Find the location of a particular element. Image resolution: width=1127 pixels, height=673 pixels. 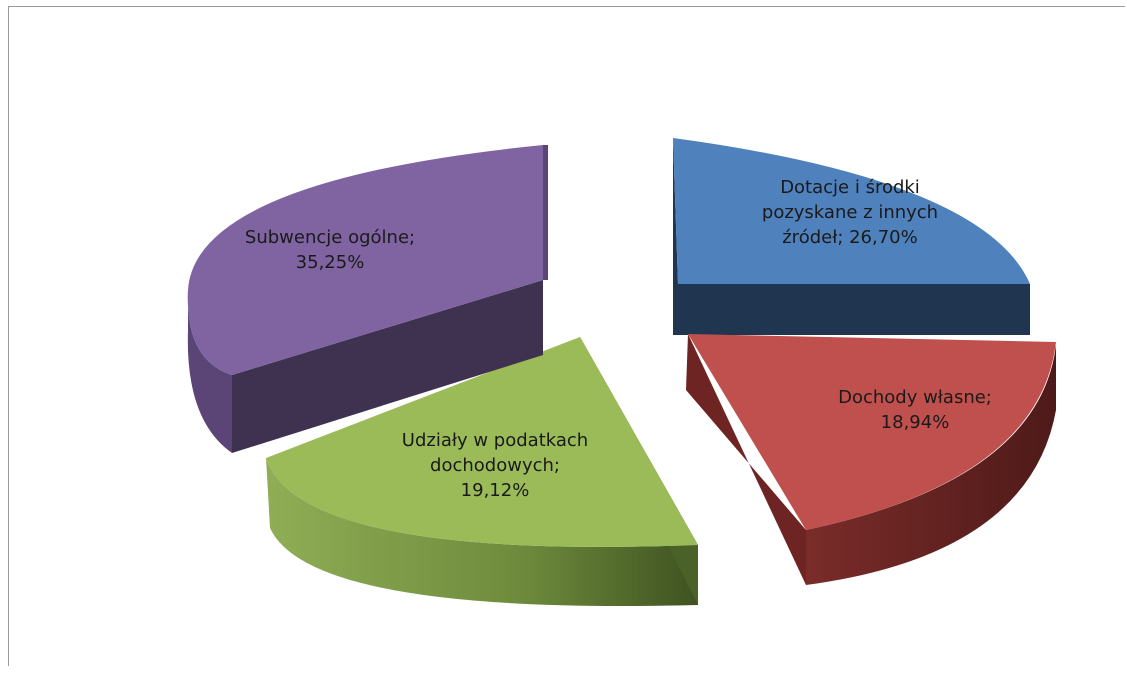

label-subwencje: Subwencje ogólne; 35,25% is located at coordinates (330, 250).